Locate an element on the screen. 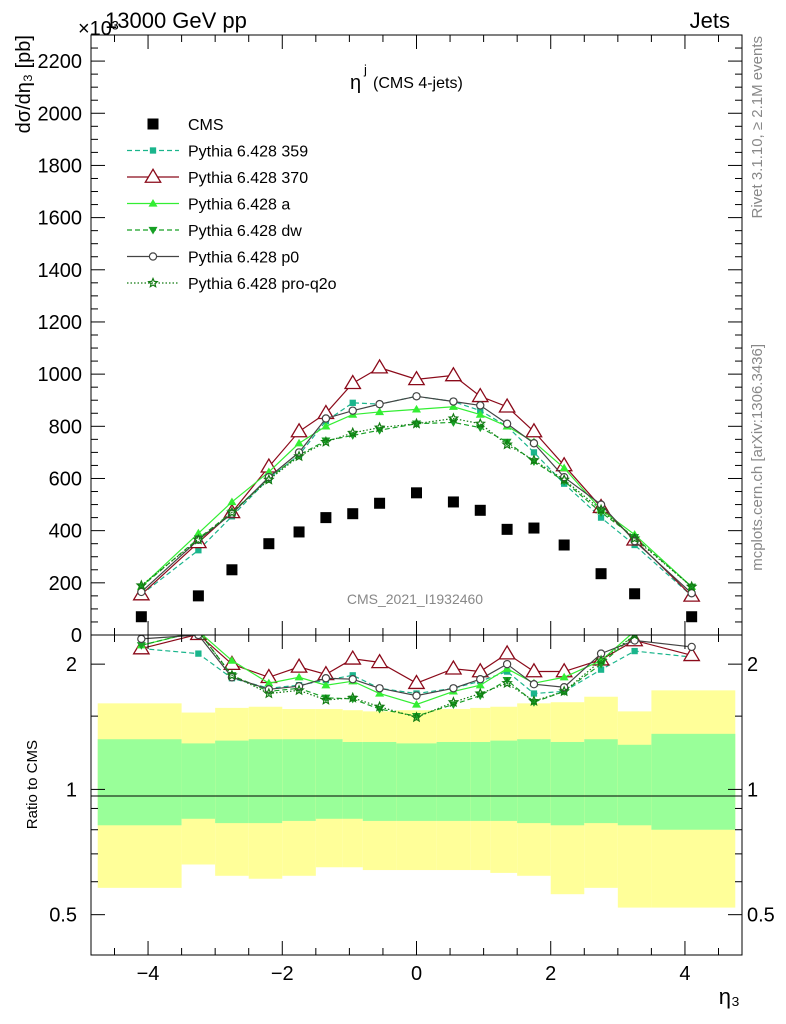  ratio-y-tick-label: 0.5 is located at coordinates (63, 916).